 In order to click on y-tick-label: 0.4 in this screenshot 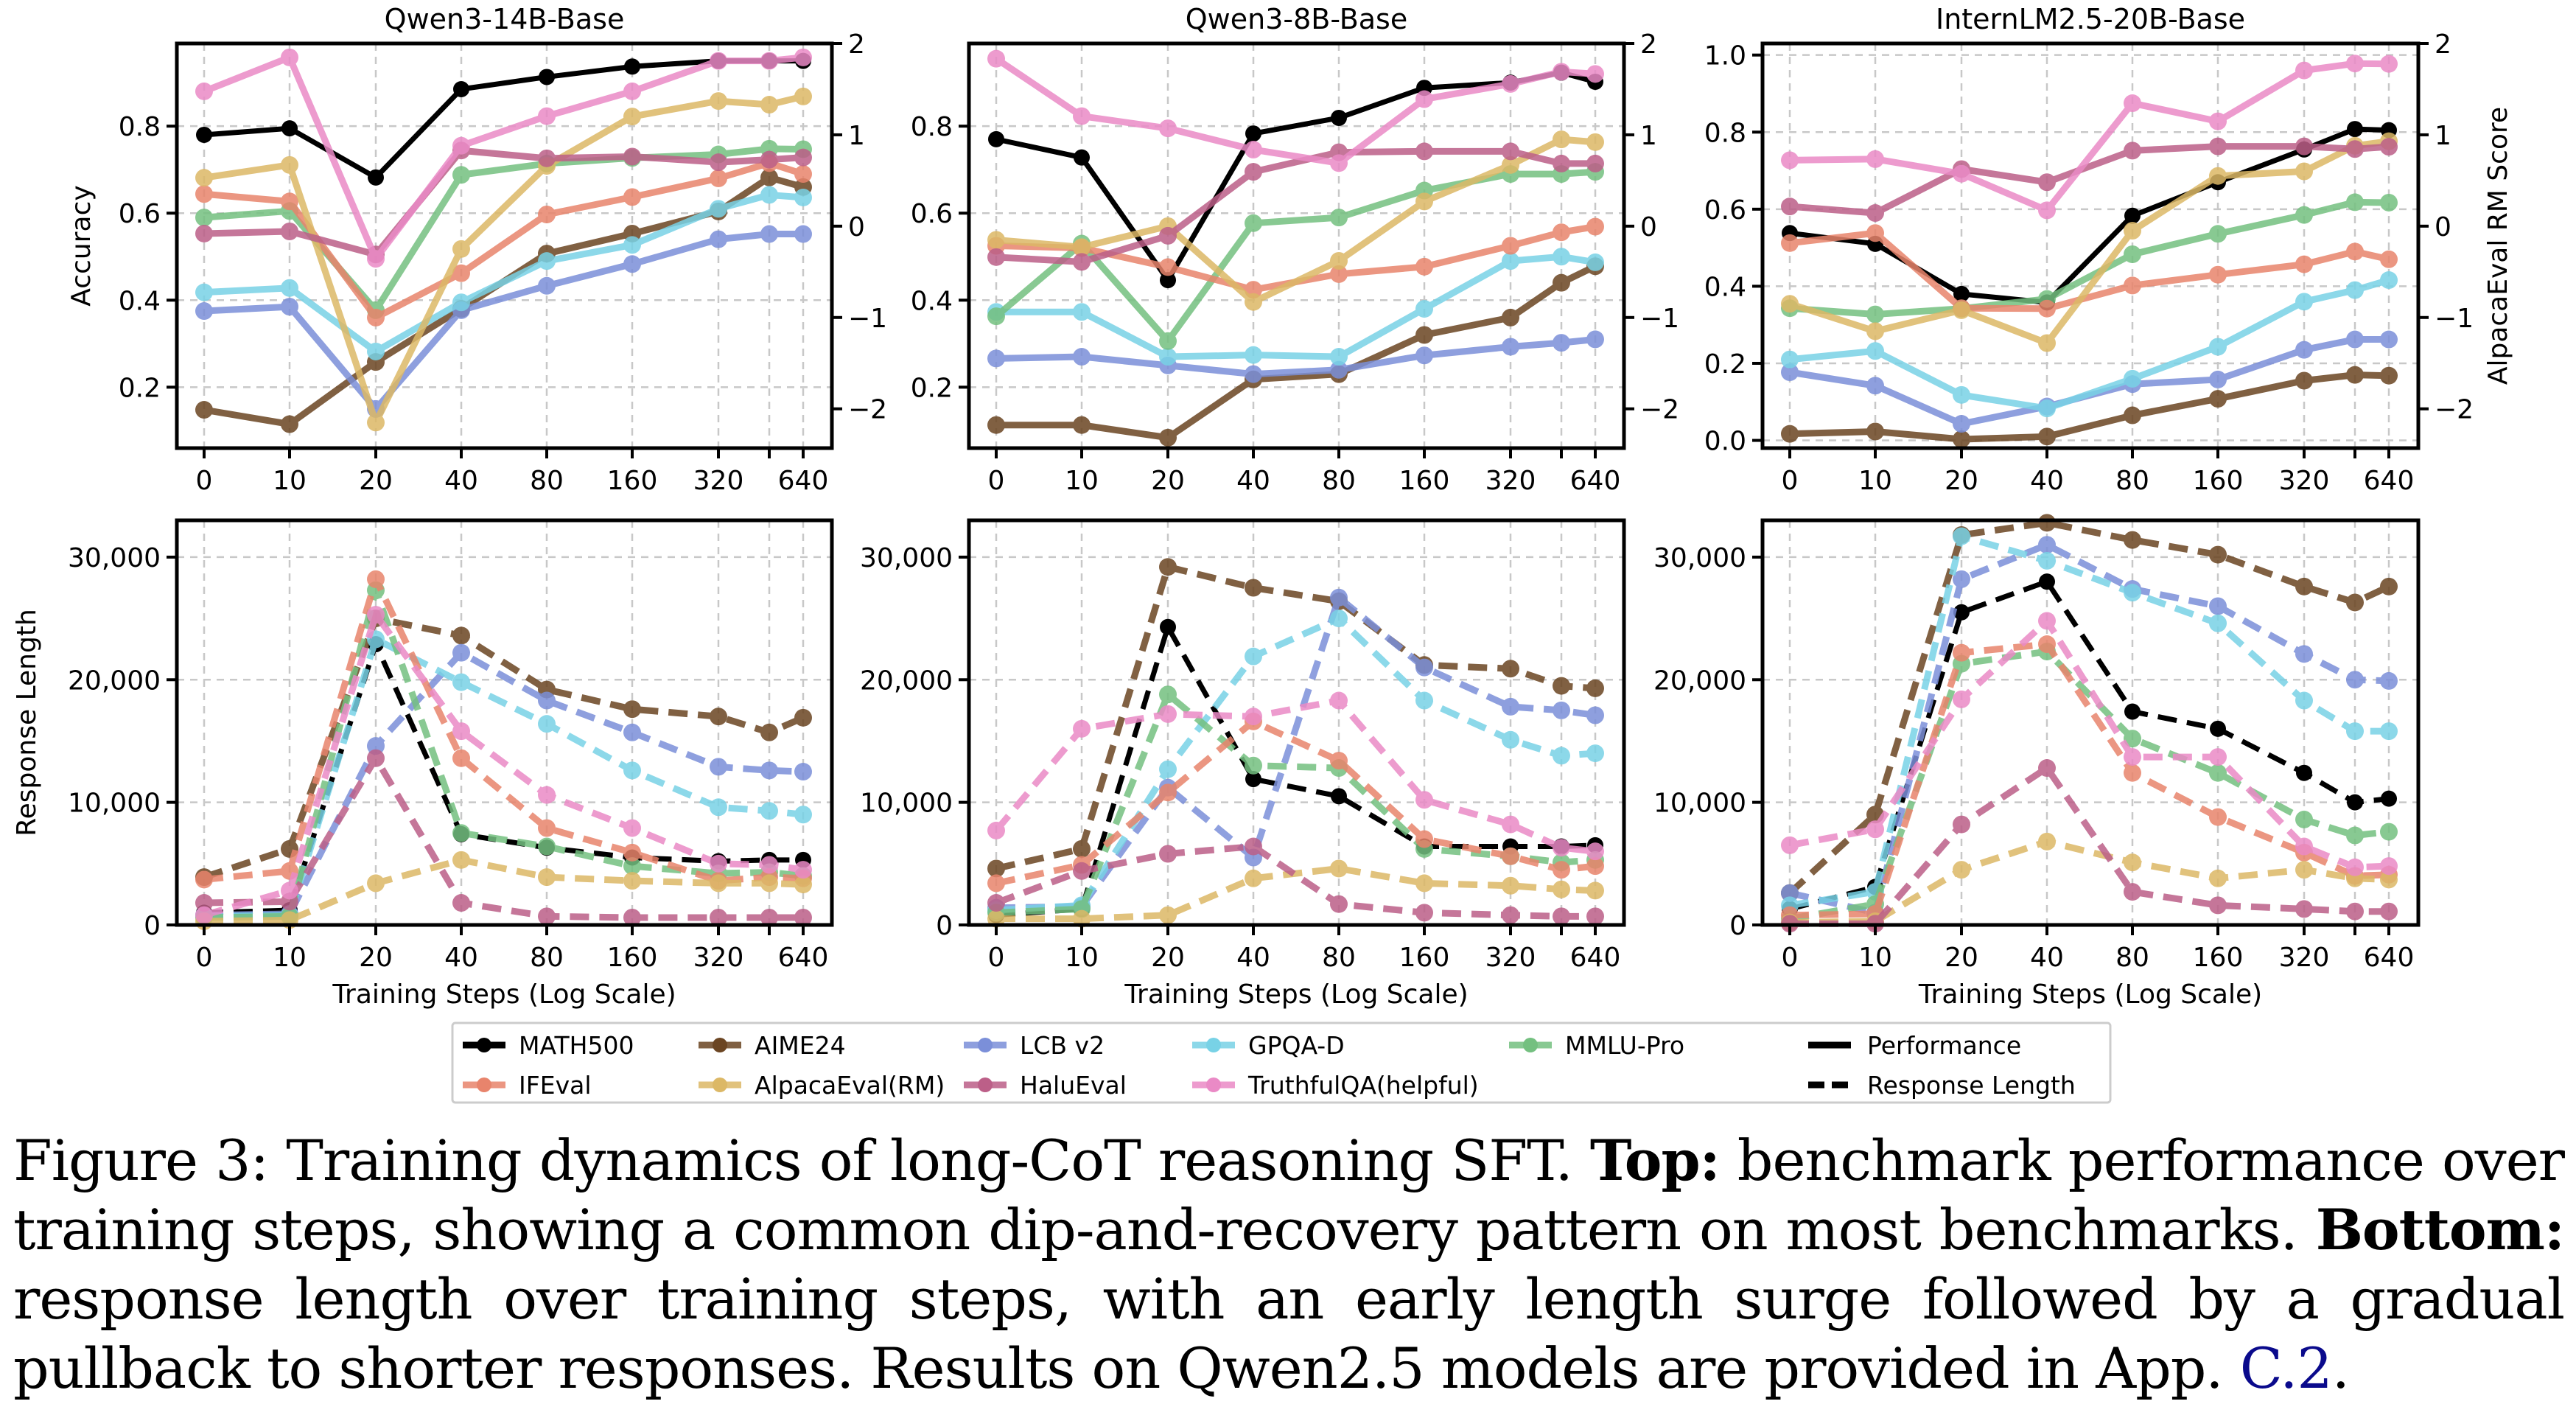, I will do `click(140, 301)`.